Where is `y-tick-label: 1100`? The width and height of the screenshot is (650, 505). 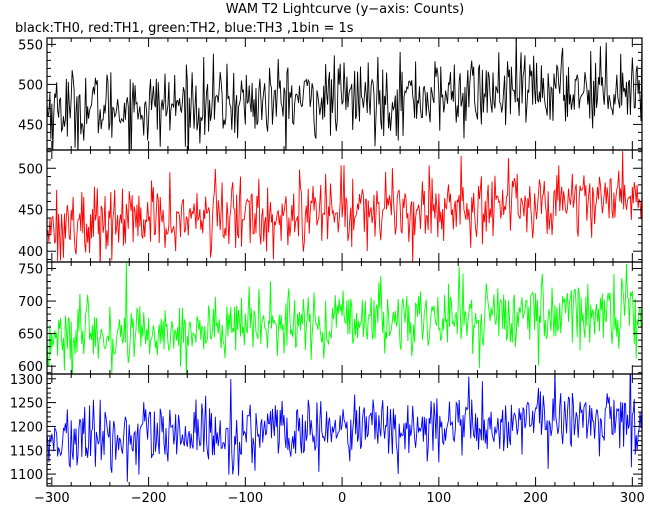
y-tick-label: 1100 is located at coordinates (26, 475).